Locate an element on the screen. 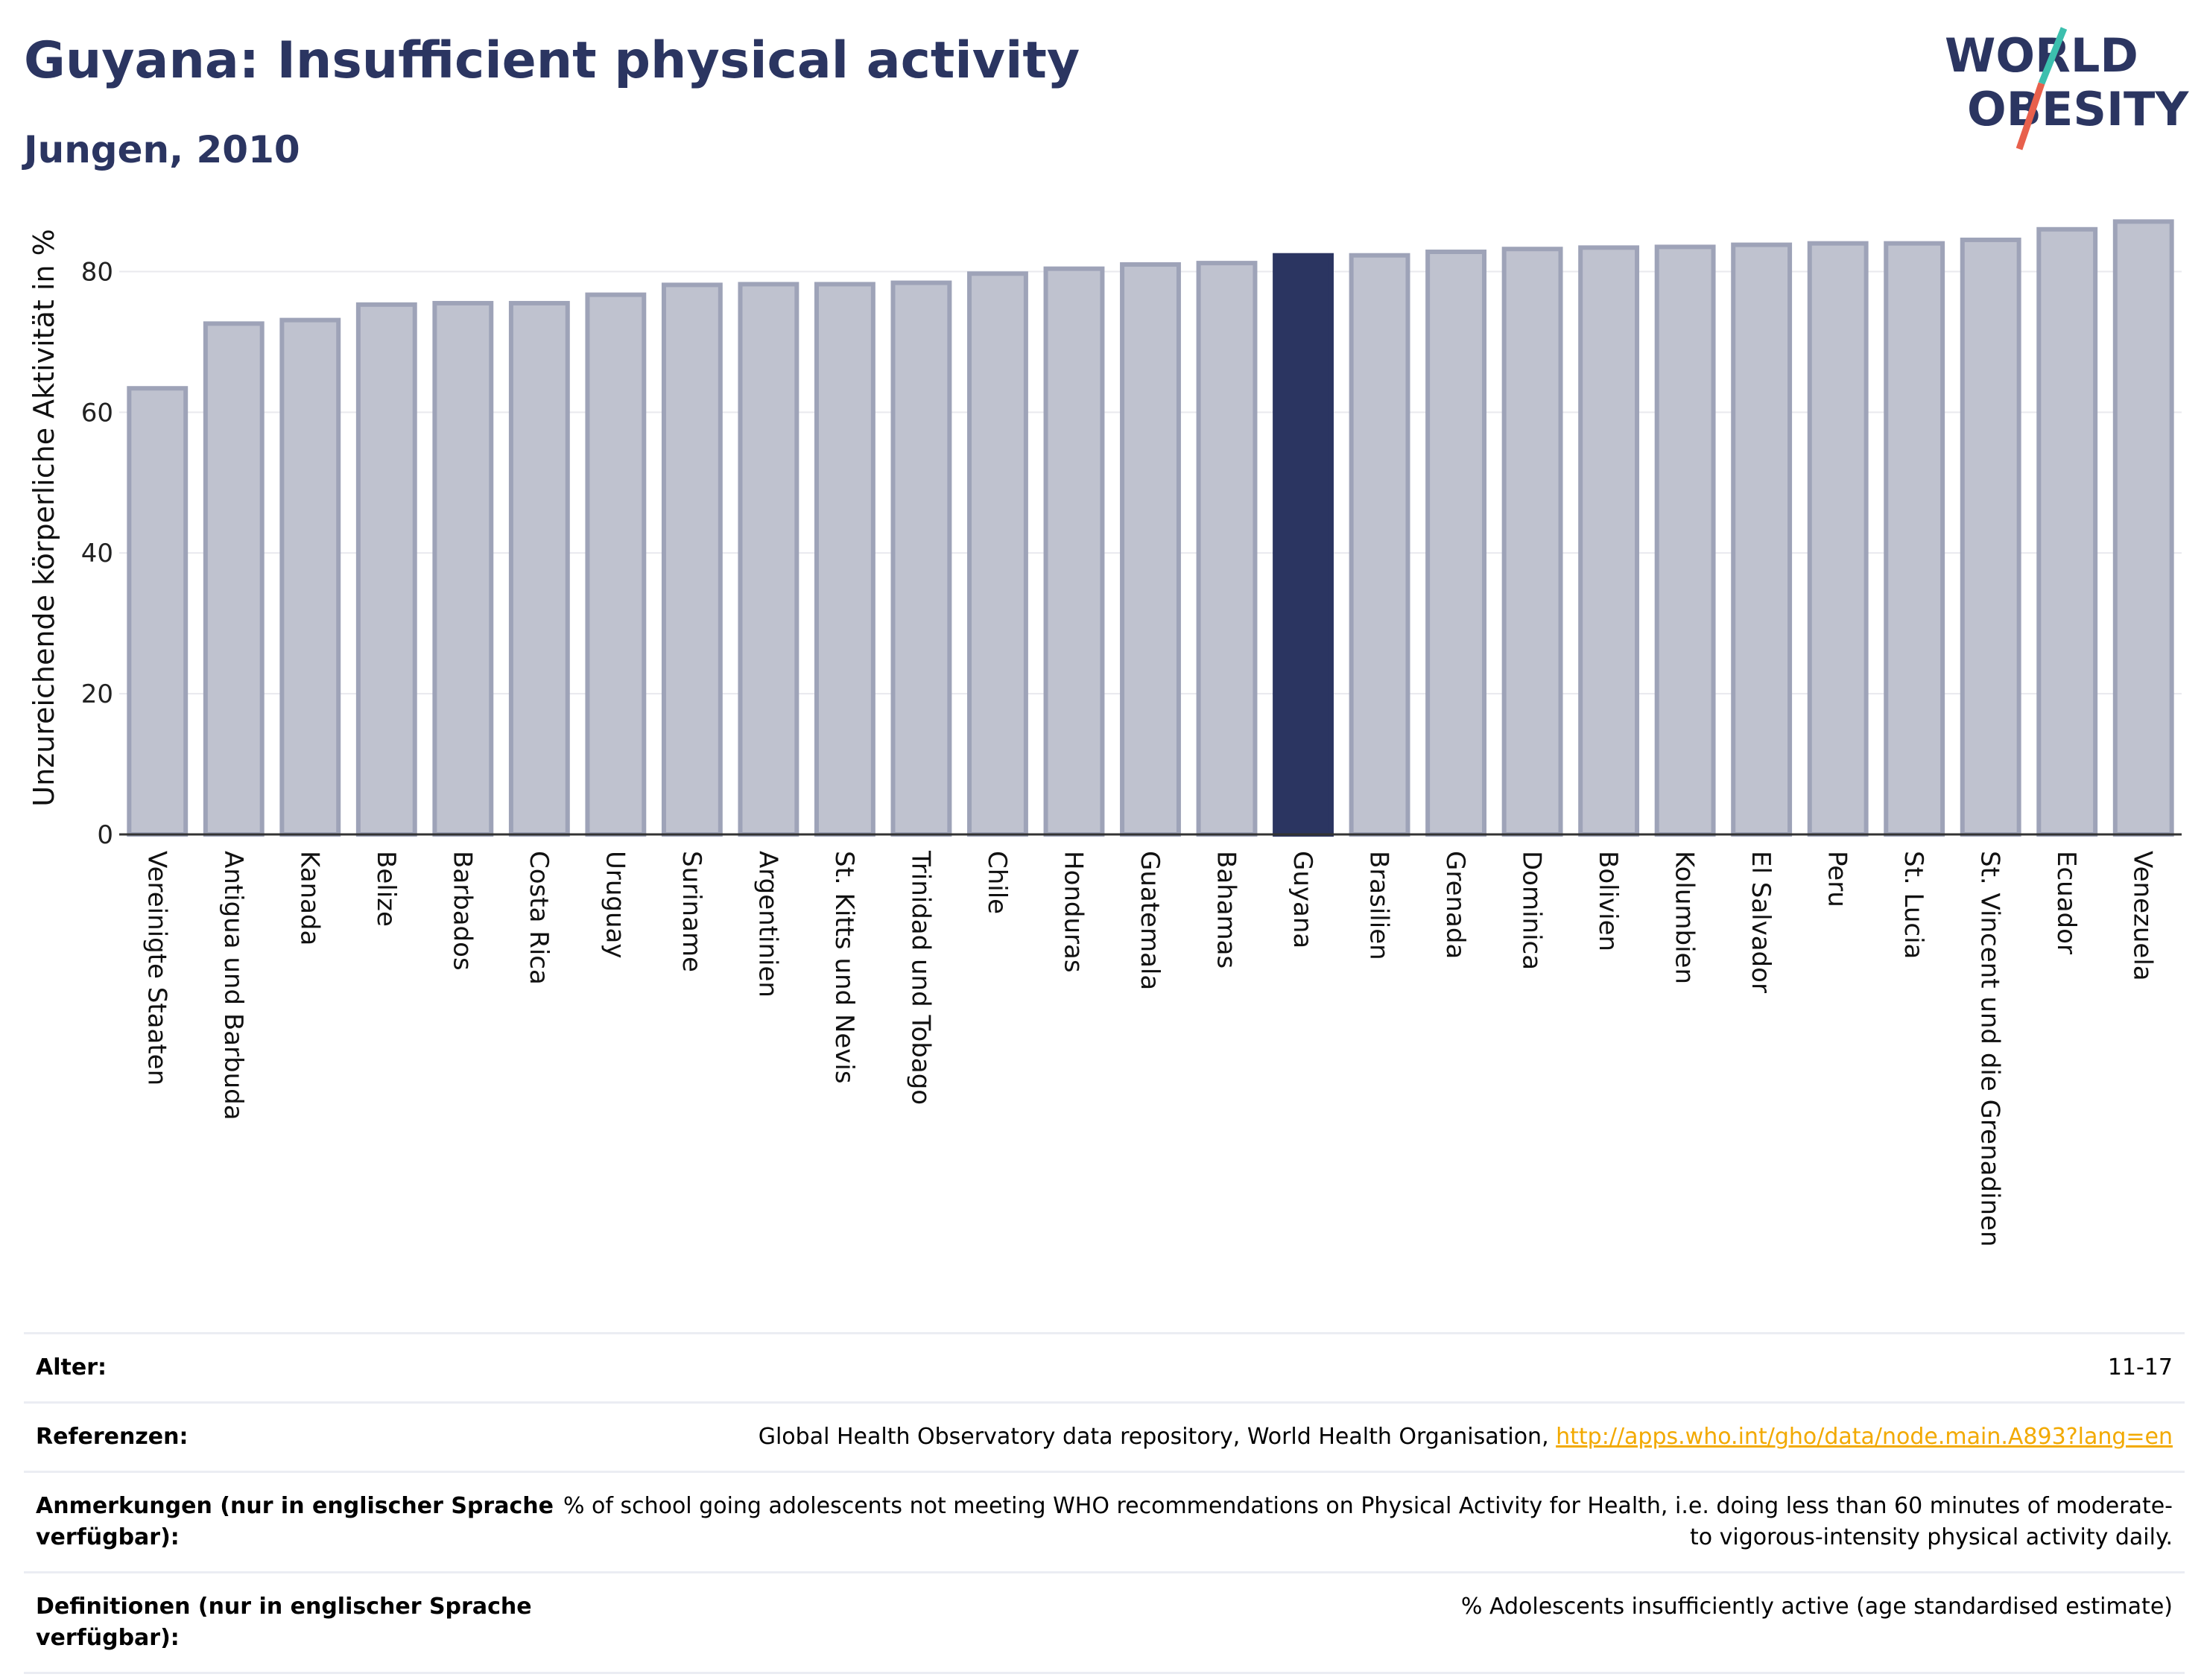 The image size is (2204, 1680). x-tick-label: Belize is located at coordinates (386, 889).